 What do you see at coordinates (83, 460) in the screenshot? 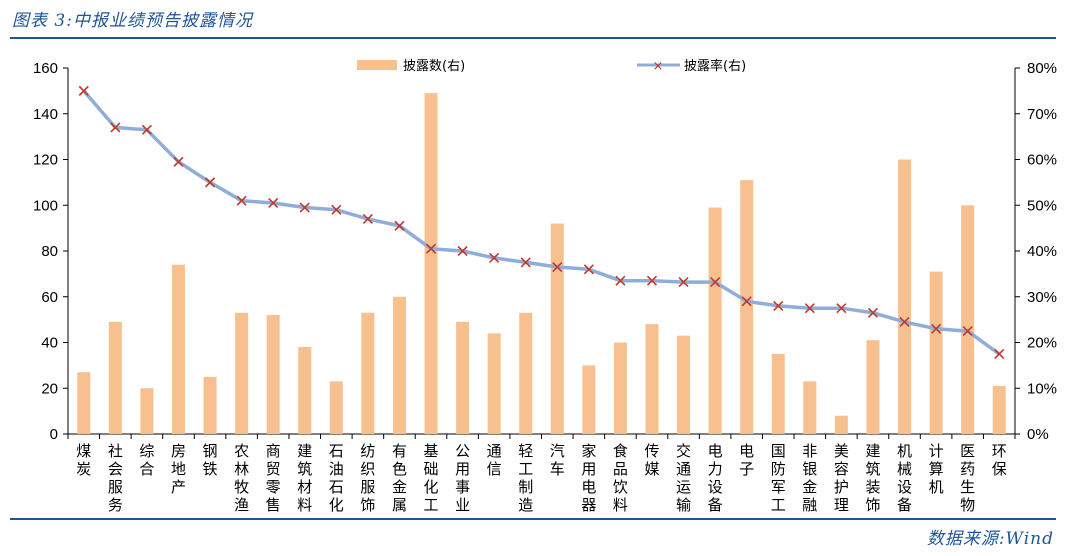
I see `category-label: 煤炭` at bounding box center [83, 460].